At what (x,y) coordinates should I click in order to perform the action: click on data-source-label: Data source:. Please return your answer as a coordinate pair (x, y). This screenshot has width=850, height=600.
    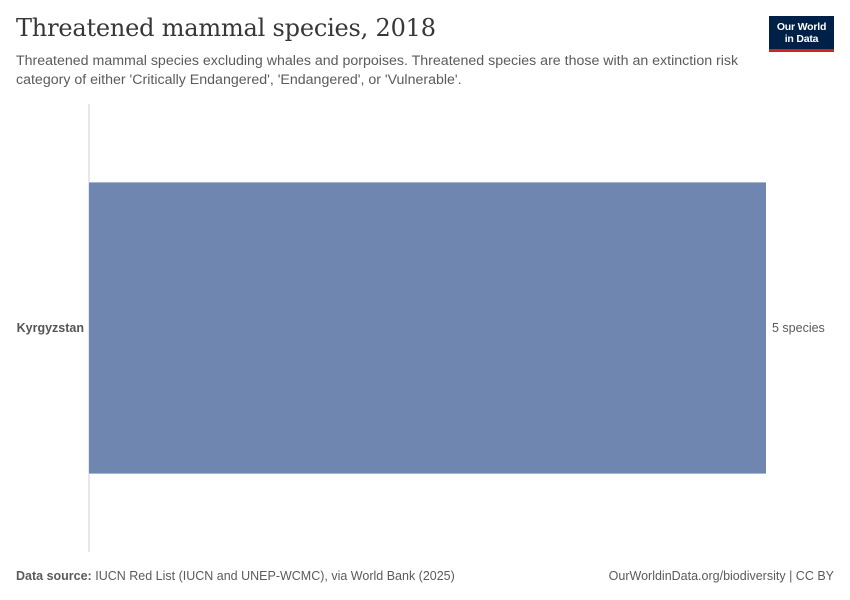
    Looking at the image, I should click on (54, 576).